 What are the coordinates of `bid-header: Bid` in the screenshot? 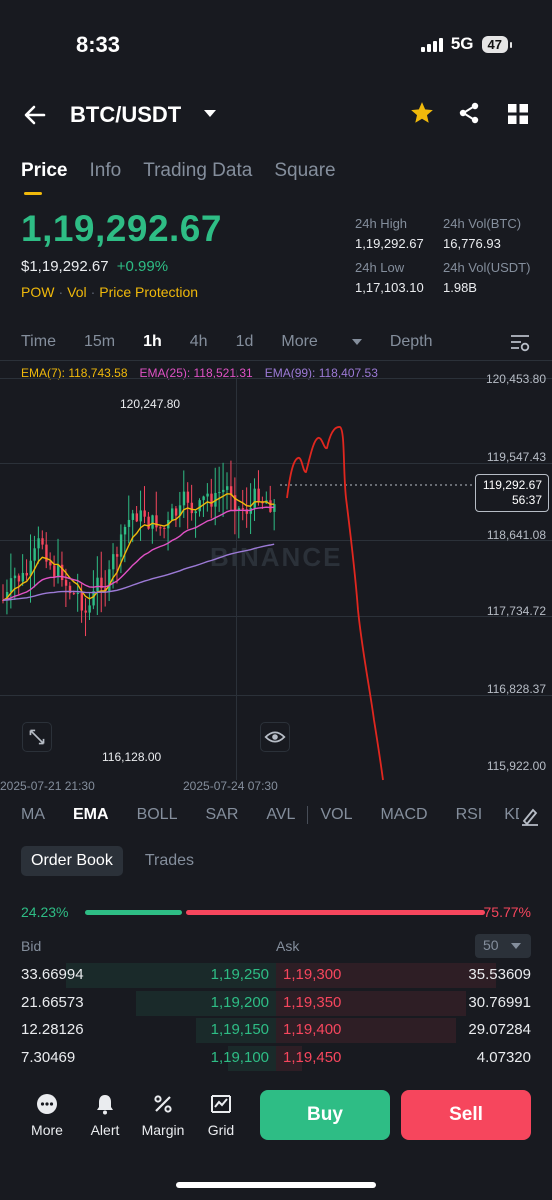 It's located at (31, 946).